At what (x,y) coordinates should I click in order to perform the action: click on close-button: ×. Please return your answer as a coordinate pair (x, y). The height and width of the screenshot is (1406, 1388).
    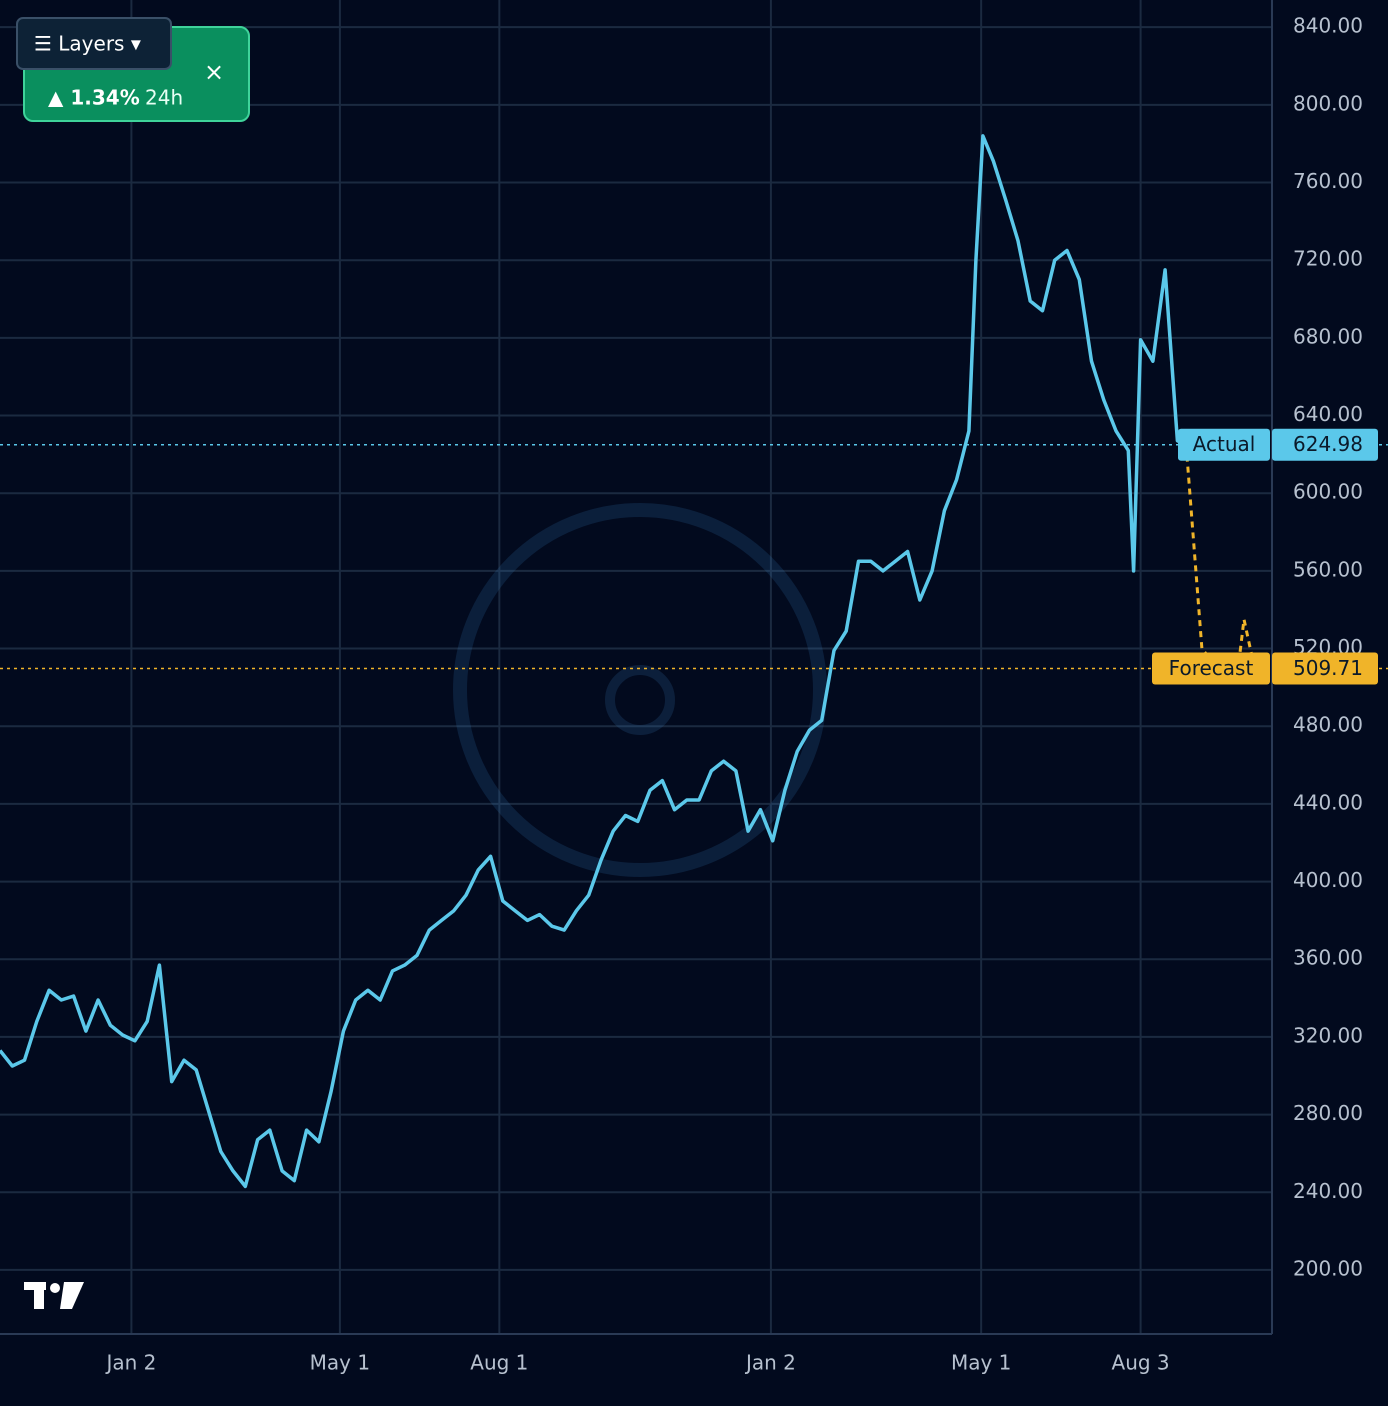
    Looking at the image, I should click on (214, 72).